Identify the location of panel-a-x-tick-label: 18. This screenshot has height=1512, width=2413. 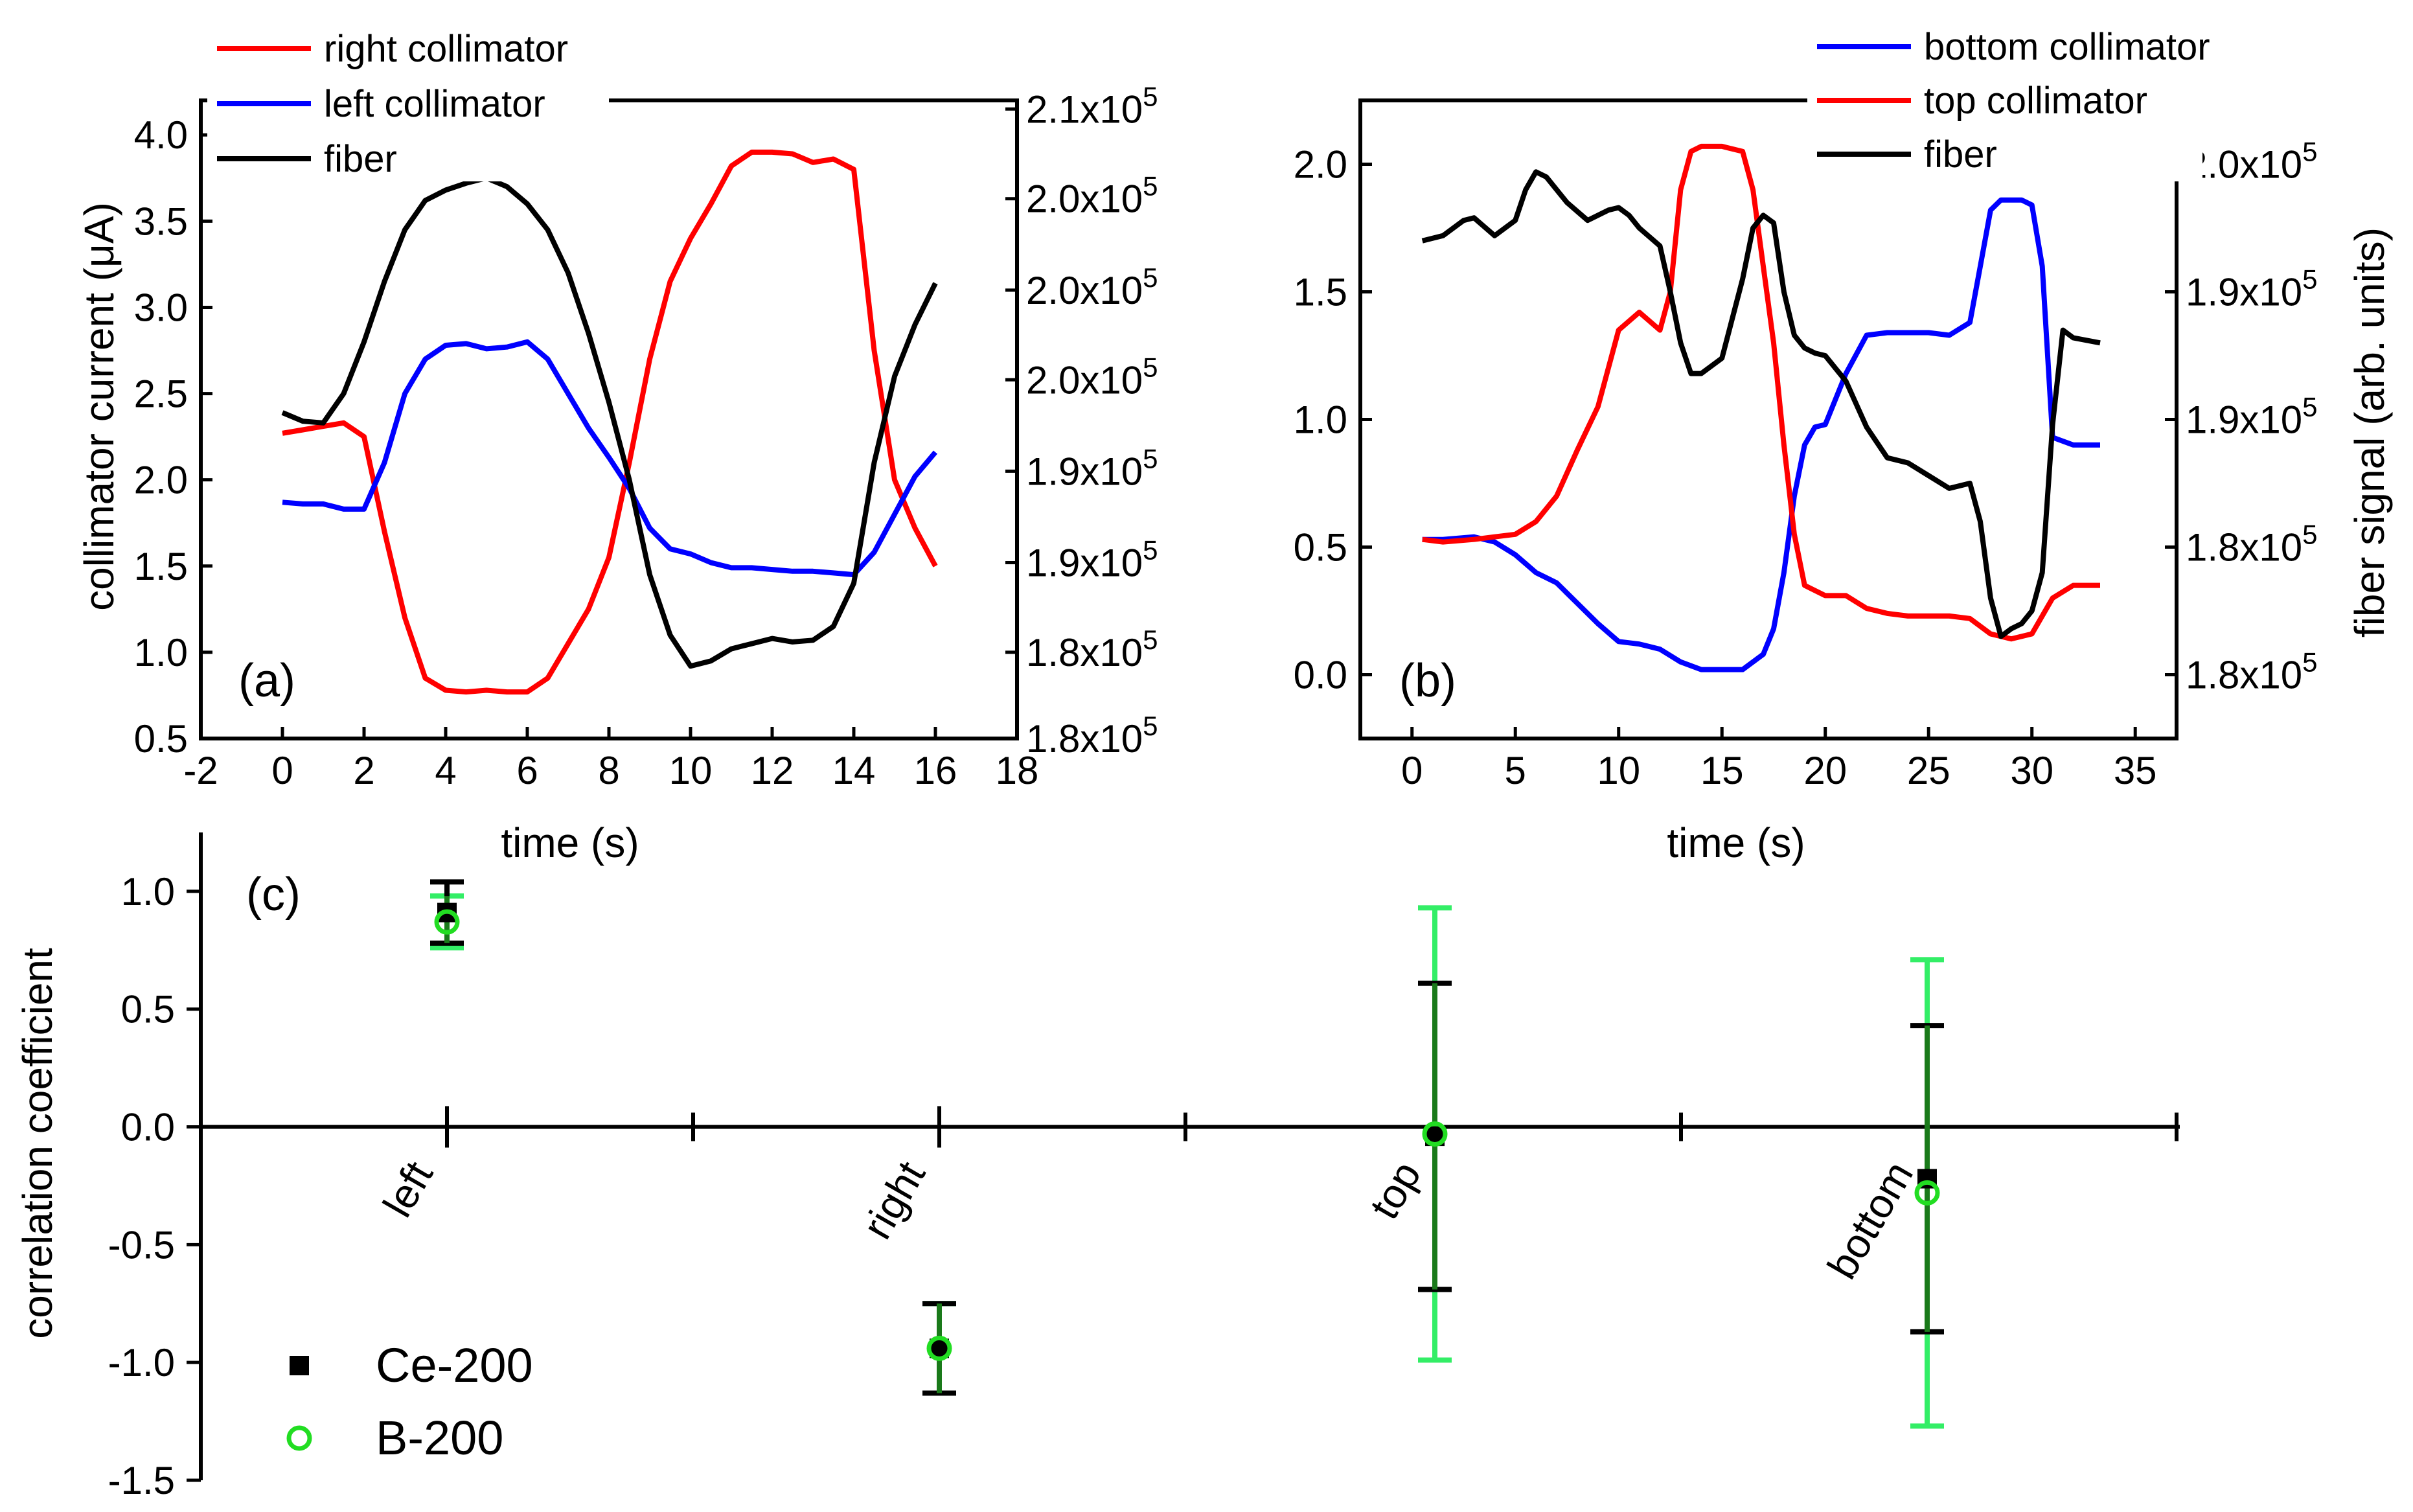
(1017, 770).